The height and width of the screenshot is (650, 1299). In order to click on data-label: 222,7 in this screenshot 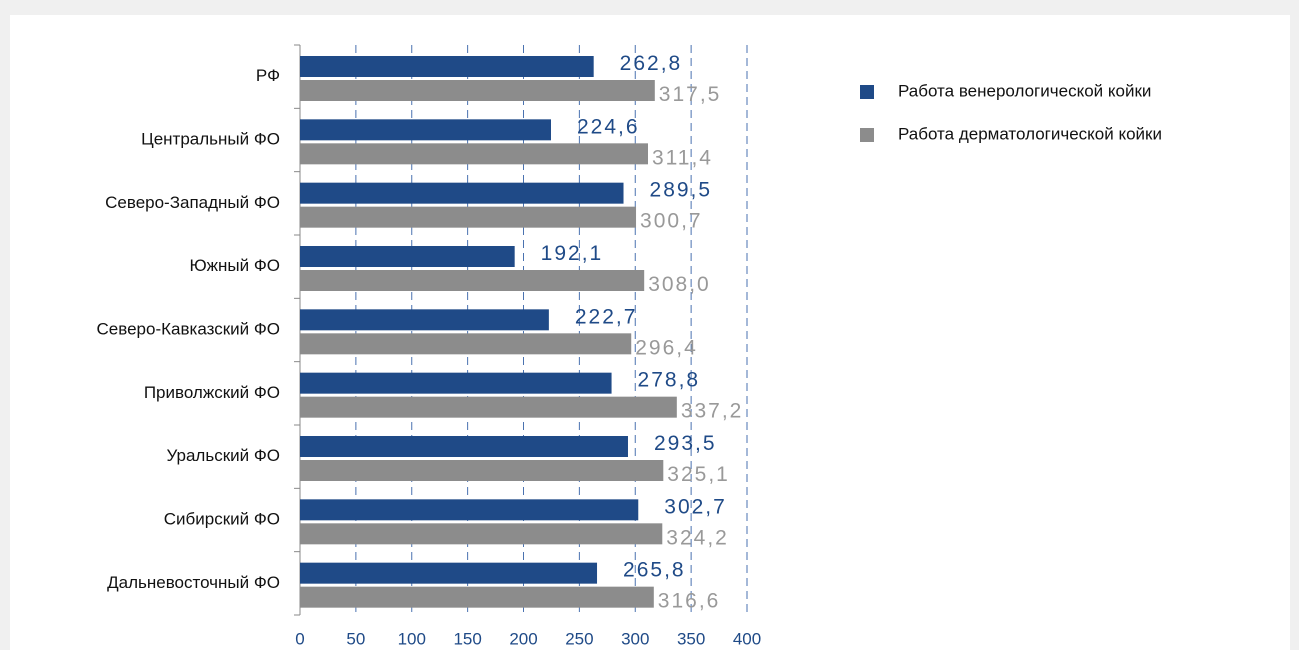, I will do `click(606, 316)`.